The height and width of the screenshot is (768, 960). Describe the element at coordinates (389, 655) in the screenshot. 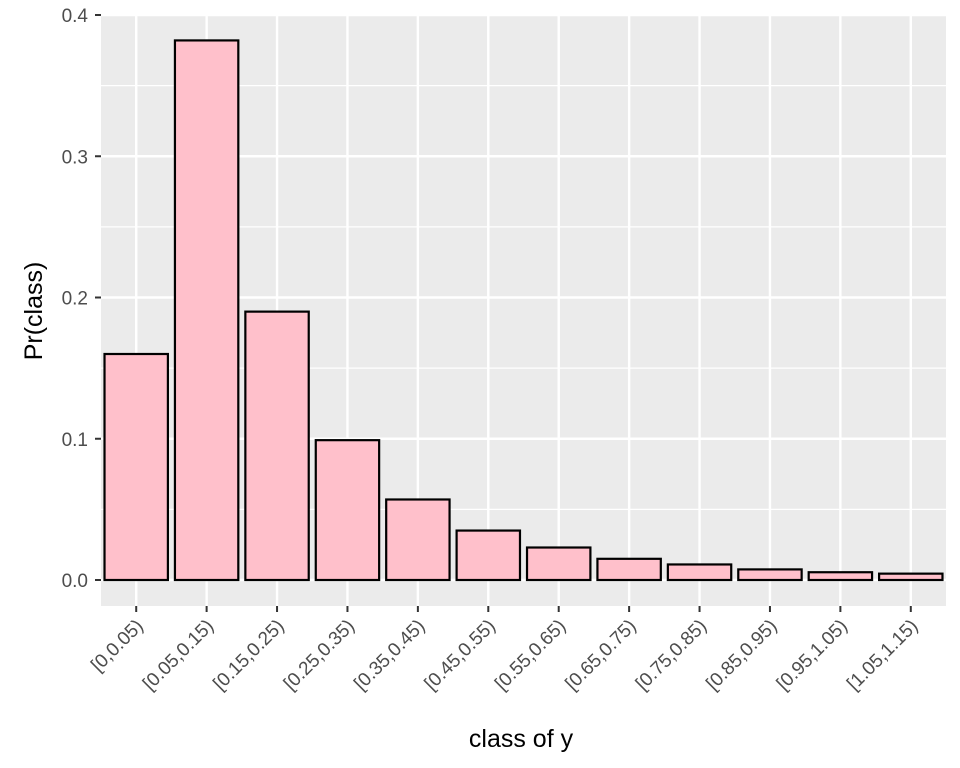

I see `x-tick-label: [0.35,0.45)` at that location.